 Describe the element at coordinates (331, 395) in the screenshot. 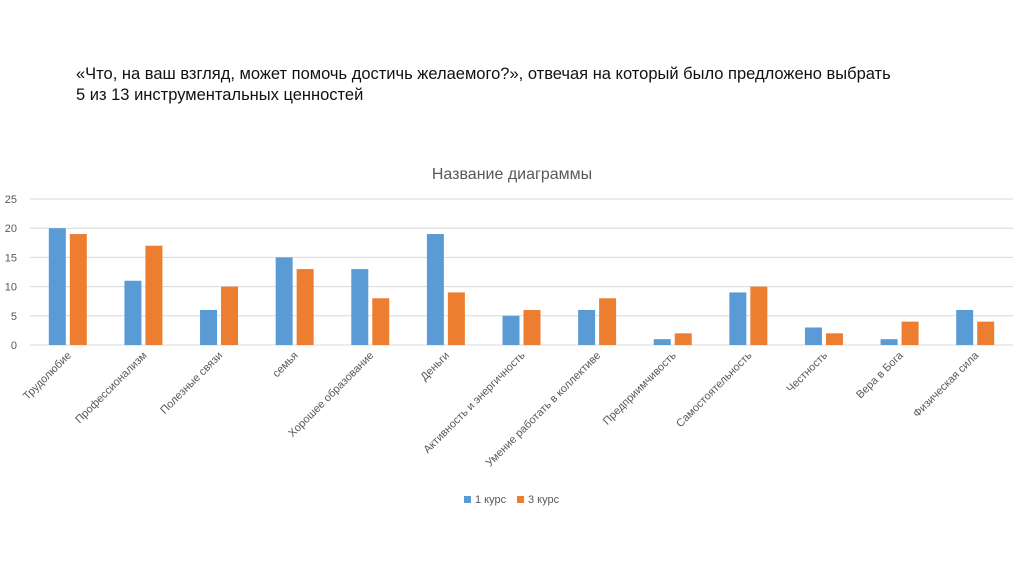

I see `x-tick-label: Хорошее образование` at that location.